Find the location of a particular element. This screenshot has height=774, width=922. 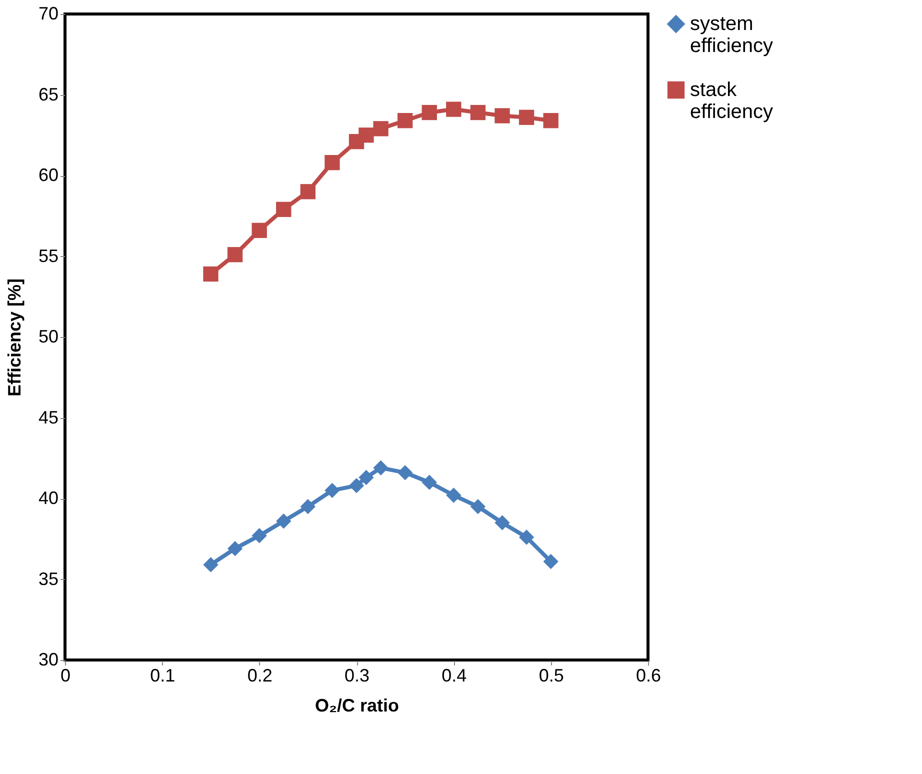

legend-label: system efficiency is located at coordinates (732, 35).